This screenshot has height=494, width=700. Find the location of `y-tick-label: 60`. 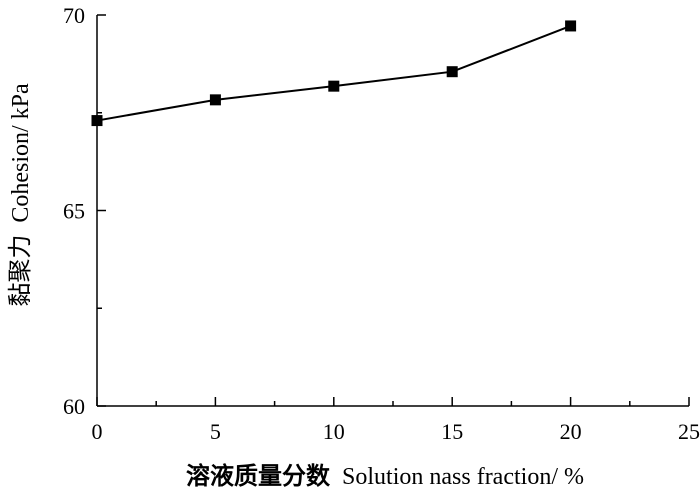

y-tick-label: 60 is located at coordinates (74, 406).